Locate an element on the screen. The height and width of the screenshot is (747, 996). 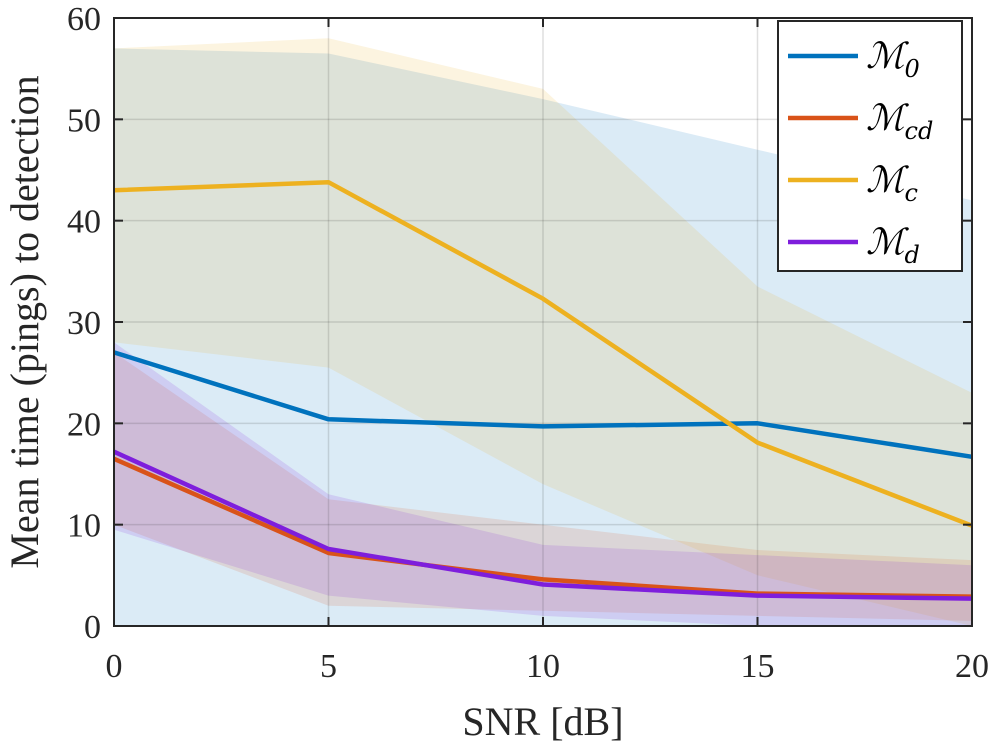
y-tick-label: 10 is located at coordinates (84, 526).